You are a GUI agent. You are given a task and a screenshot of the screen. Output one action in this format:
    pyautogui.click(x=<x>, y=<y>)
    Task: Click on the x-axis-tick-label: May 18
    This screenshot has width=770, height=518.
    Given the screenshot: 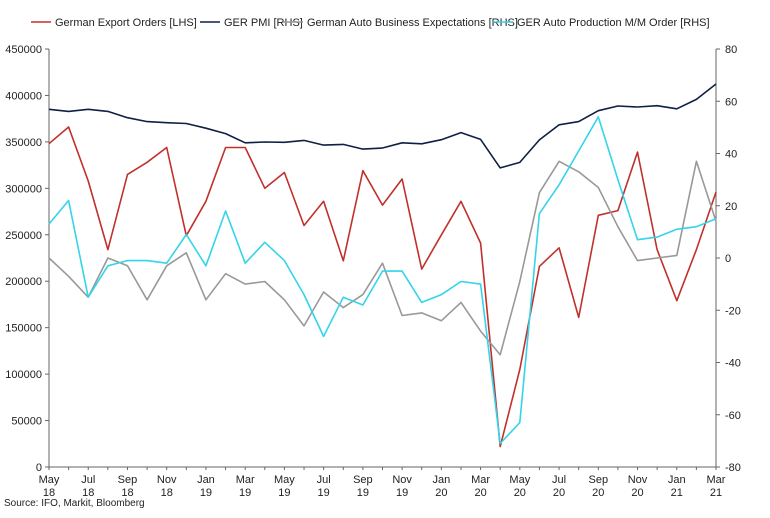 What is the action you would take?
    pyautogui.click(x=49, y=486)
    